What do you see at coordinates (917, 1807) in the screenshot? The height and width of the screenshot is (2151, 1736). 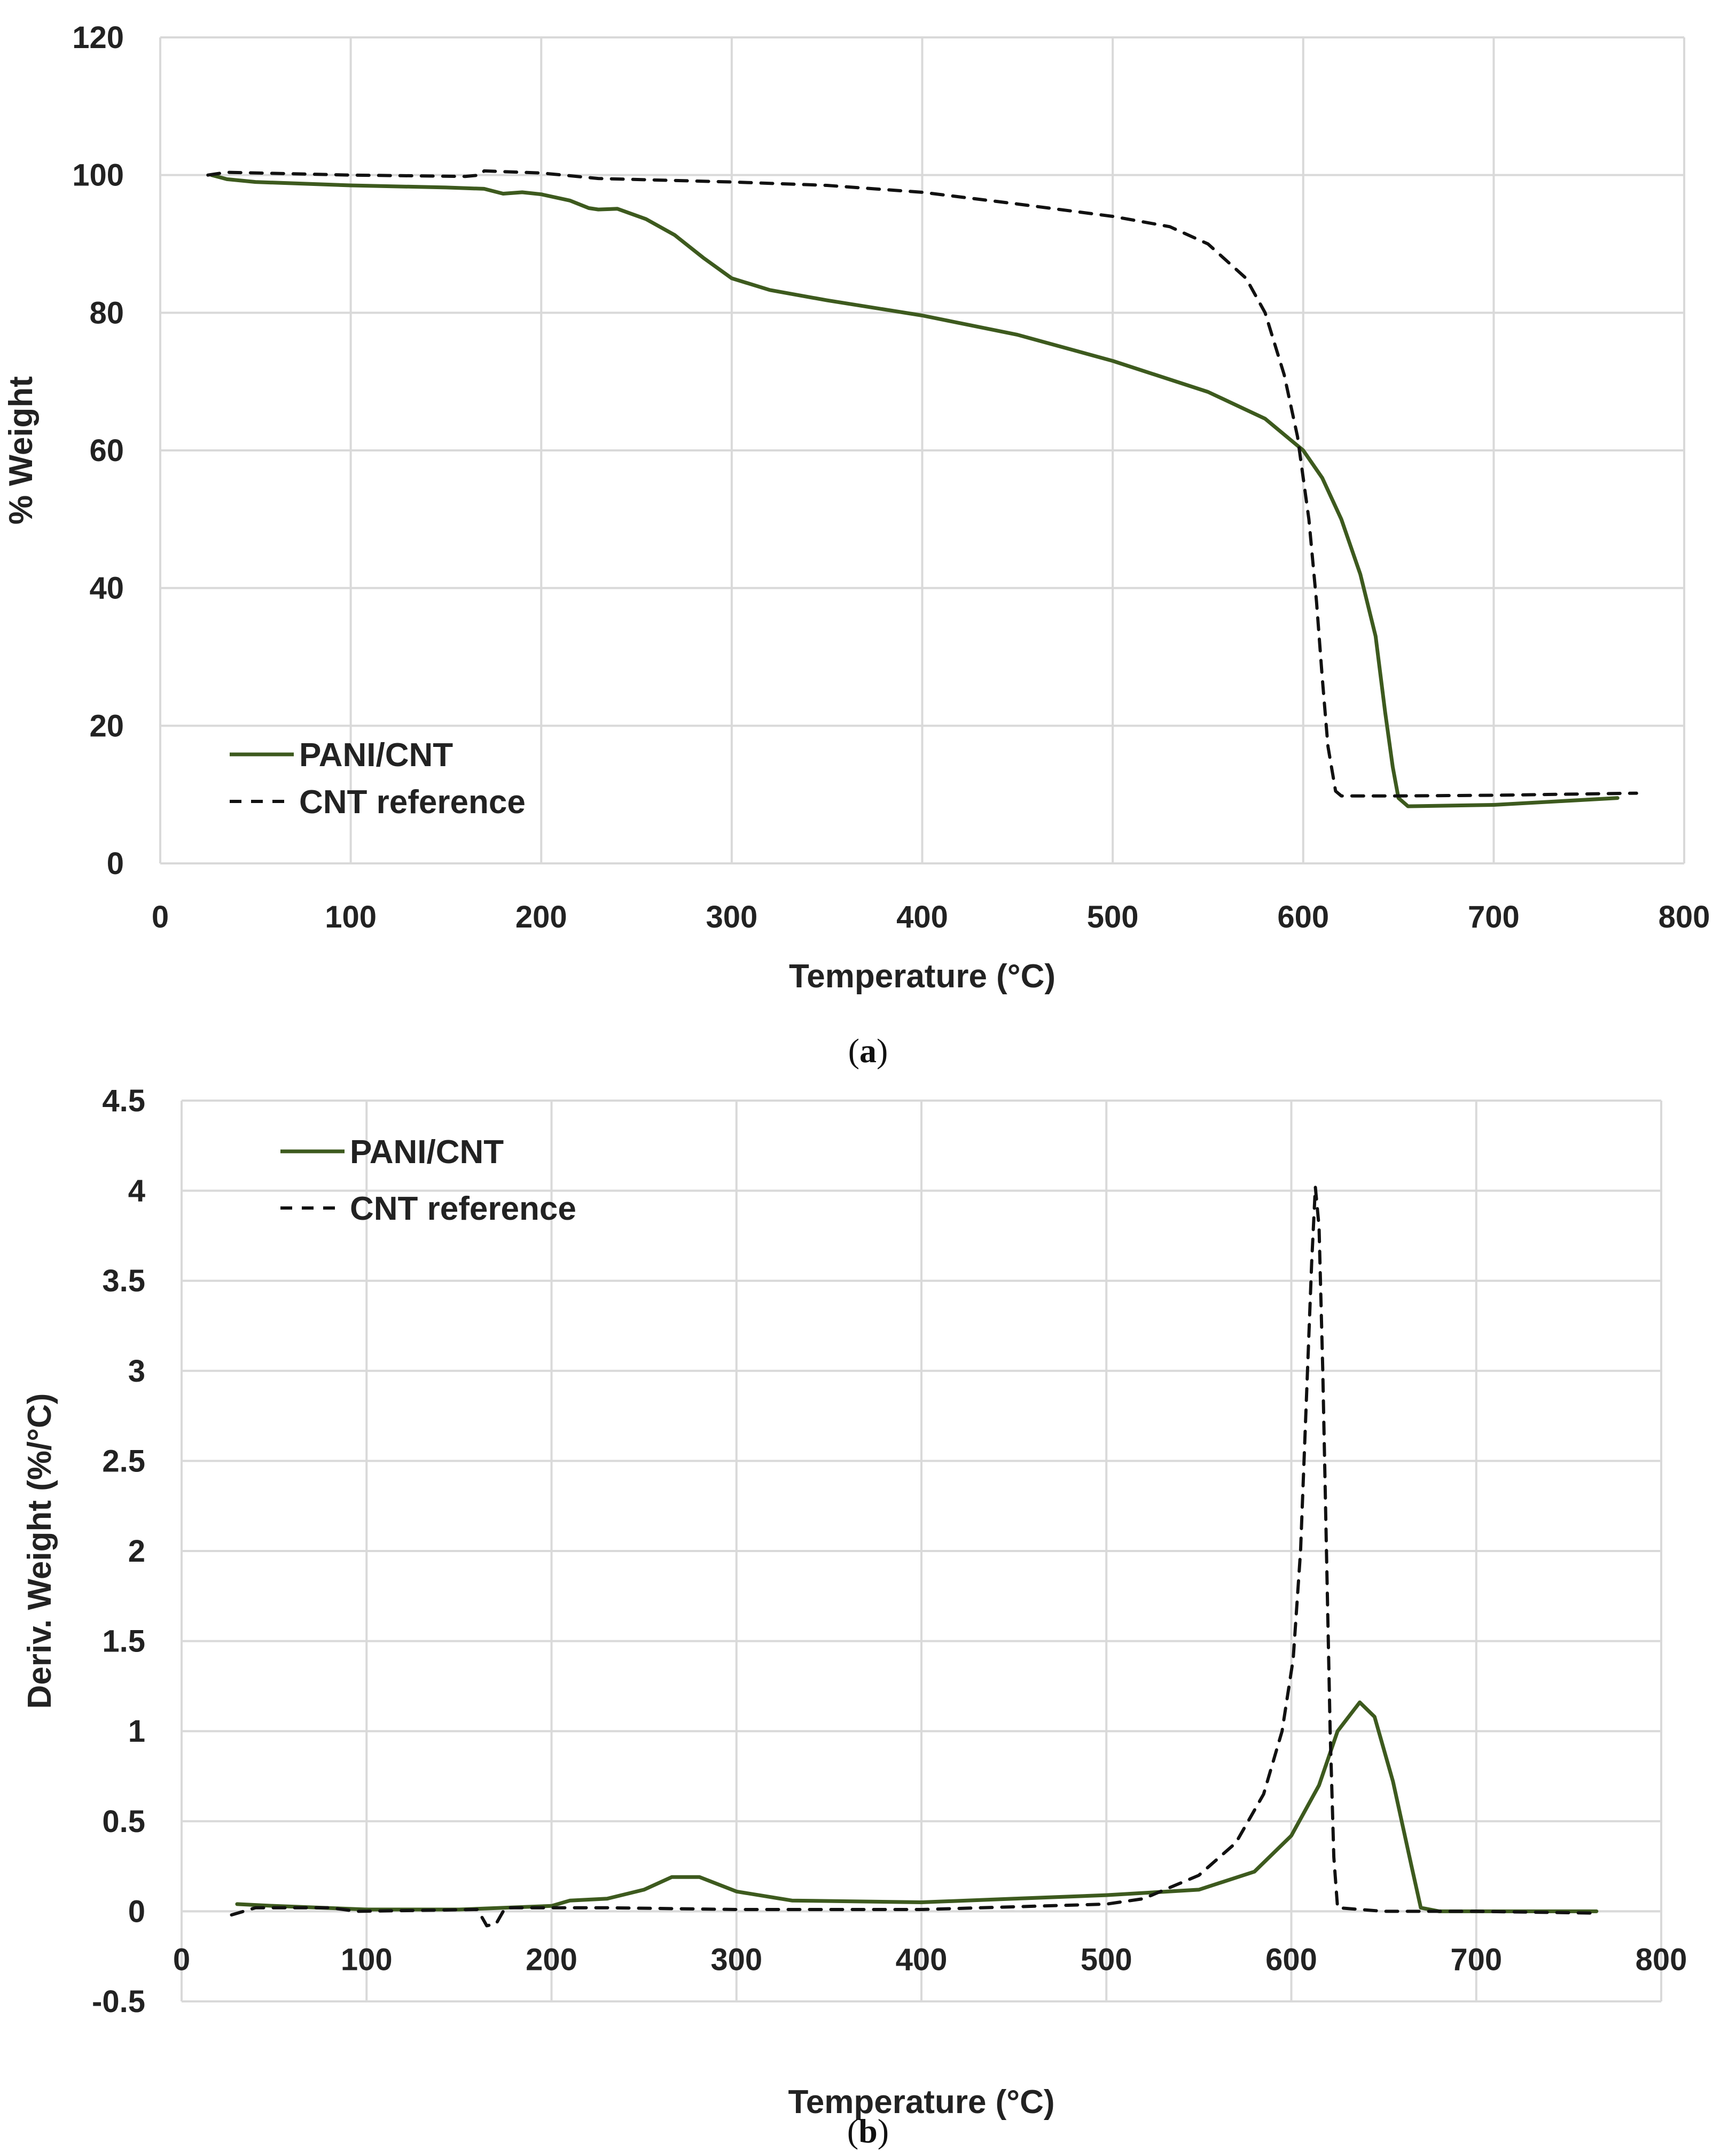 I see `series-line-pani-cnt` at bounding box center [917, 1807].